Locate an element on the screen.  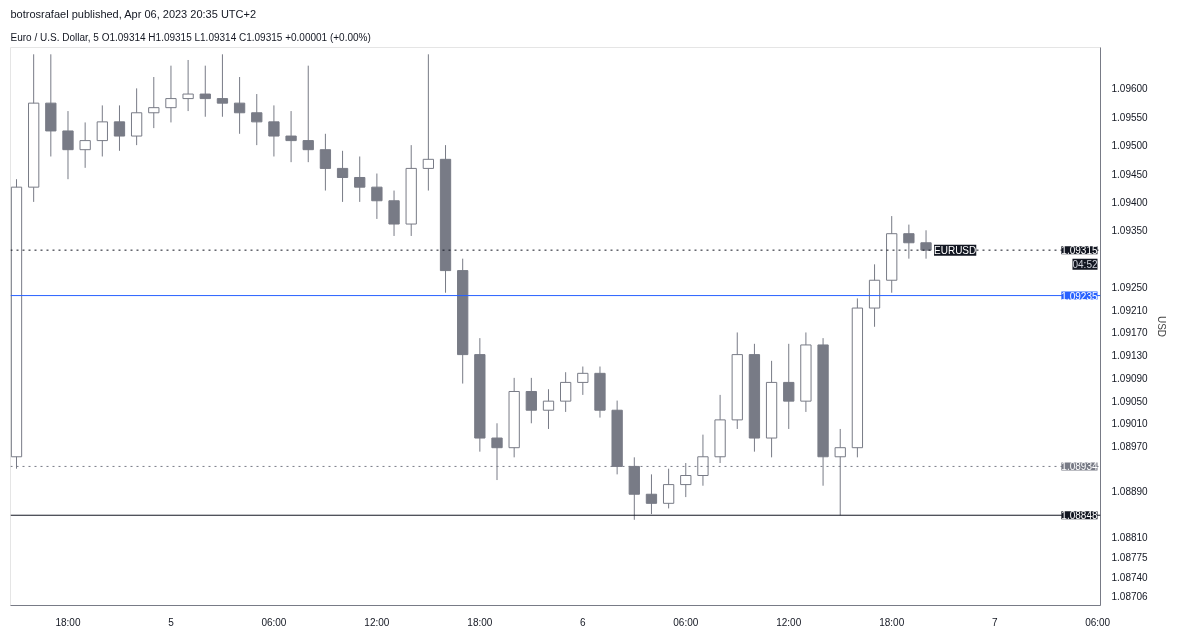
y-tick-label: 1.09170 is located at coordinates (1130, 333).